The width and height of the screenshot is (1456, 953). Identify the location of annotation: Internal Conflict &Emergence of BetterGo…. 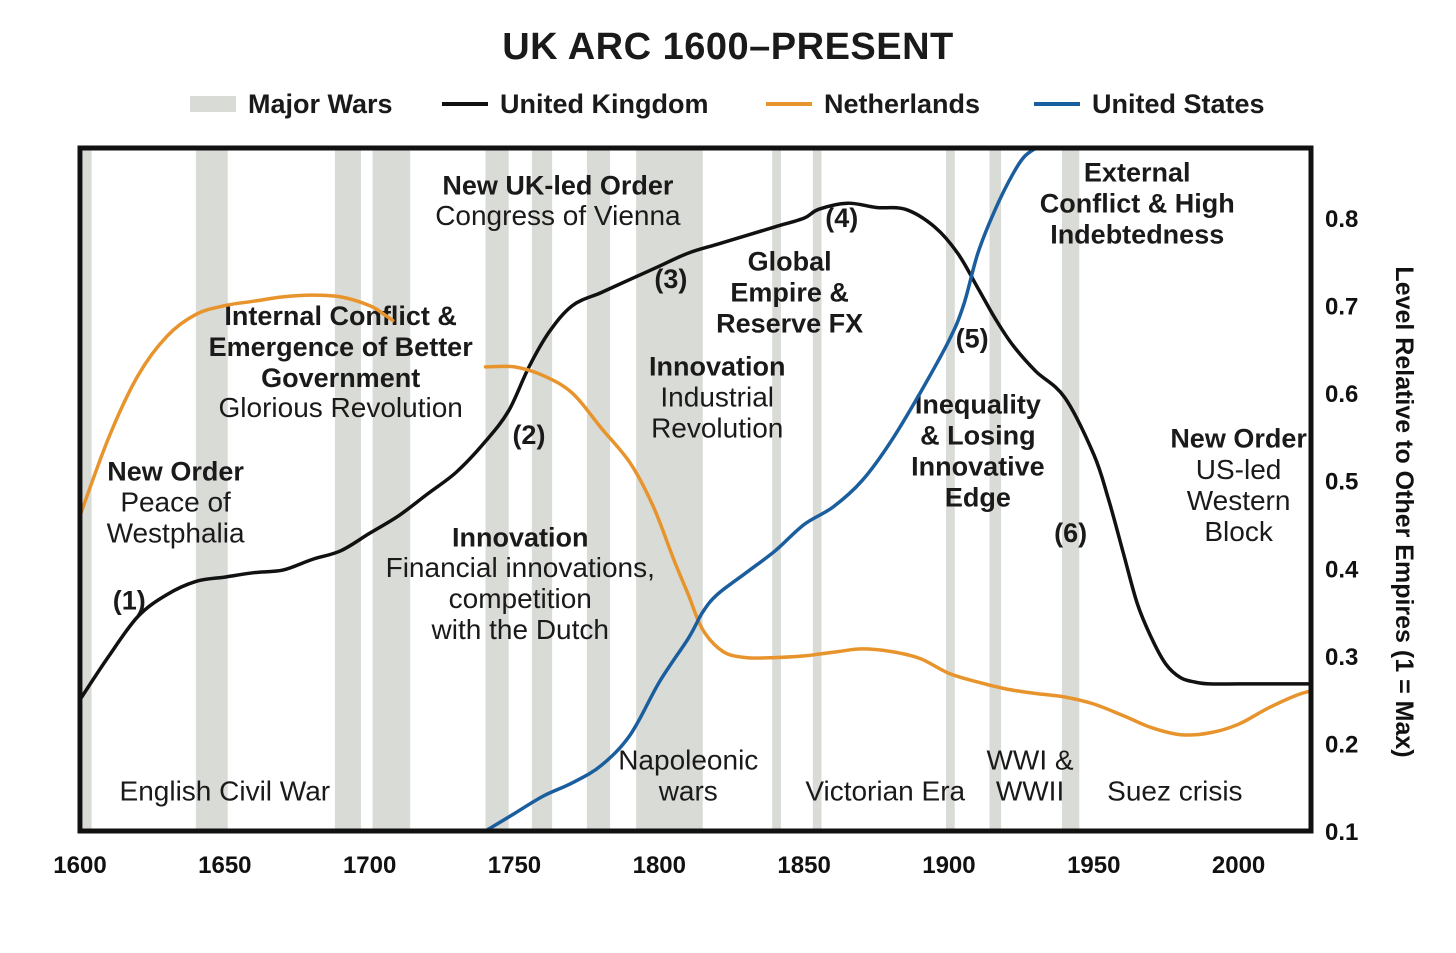
(341, 347).